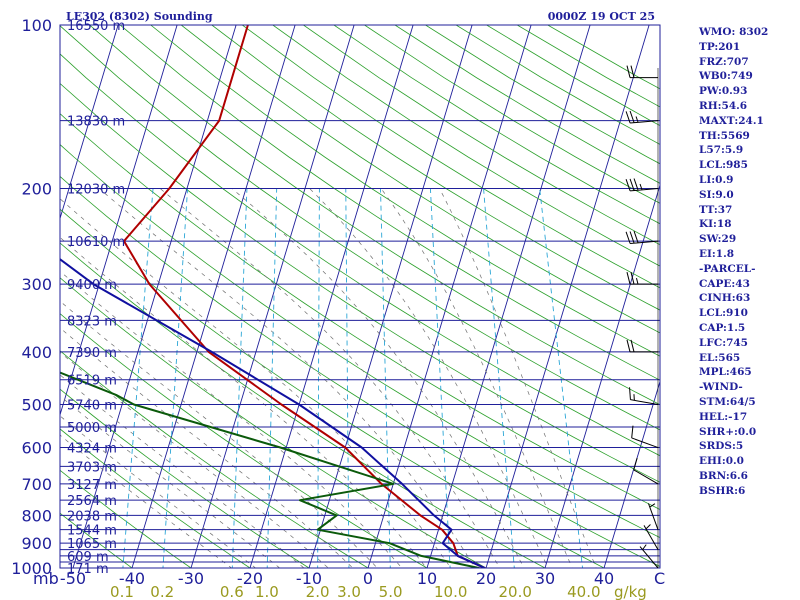  I want to click on index-entry: -PARCEL-, so click(727, 268).